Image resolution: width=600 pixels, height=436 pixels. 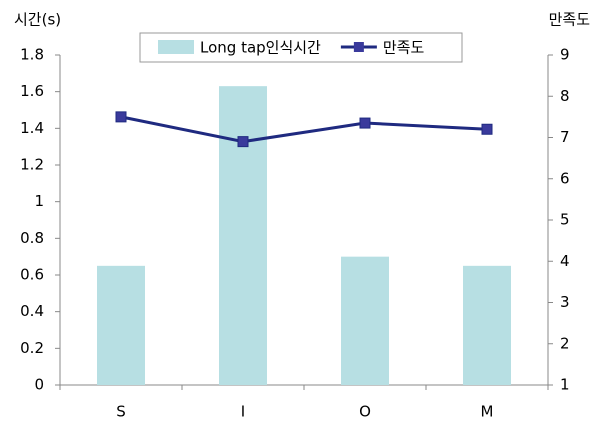 What do you see at coordinates (487, 412) in the screenshot?
I see `x-tick-label: M` at bounding box center [487, 412].